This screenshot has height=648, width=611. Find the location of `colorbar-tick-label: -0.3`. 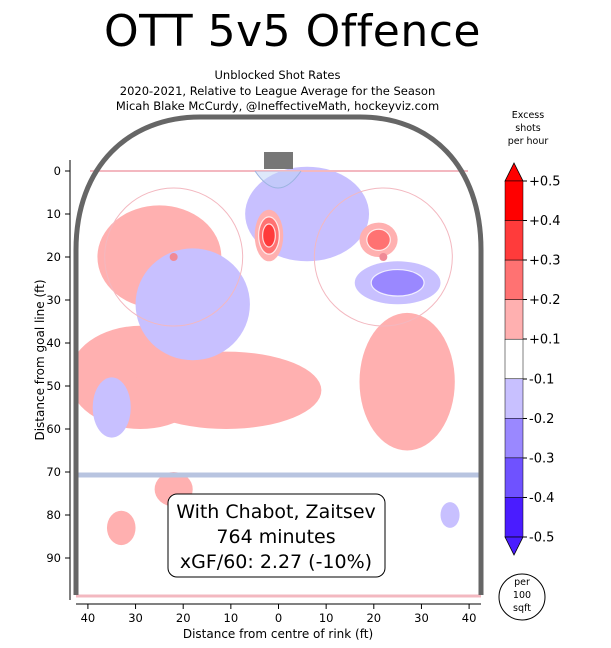

colorbar-tick-label: -0.3 is located at coordinates (541, 459).